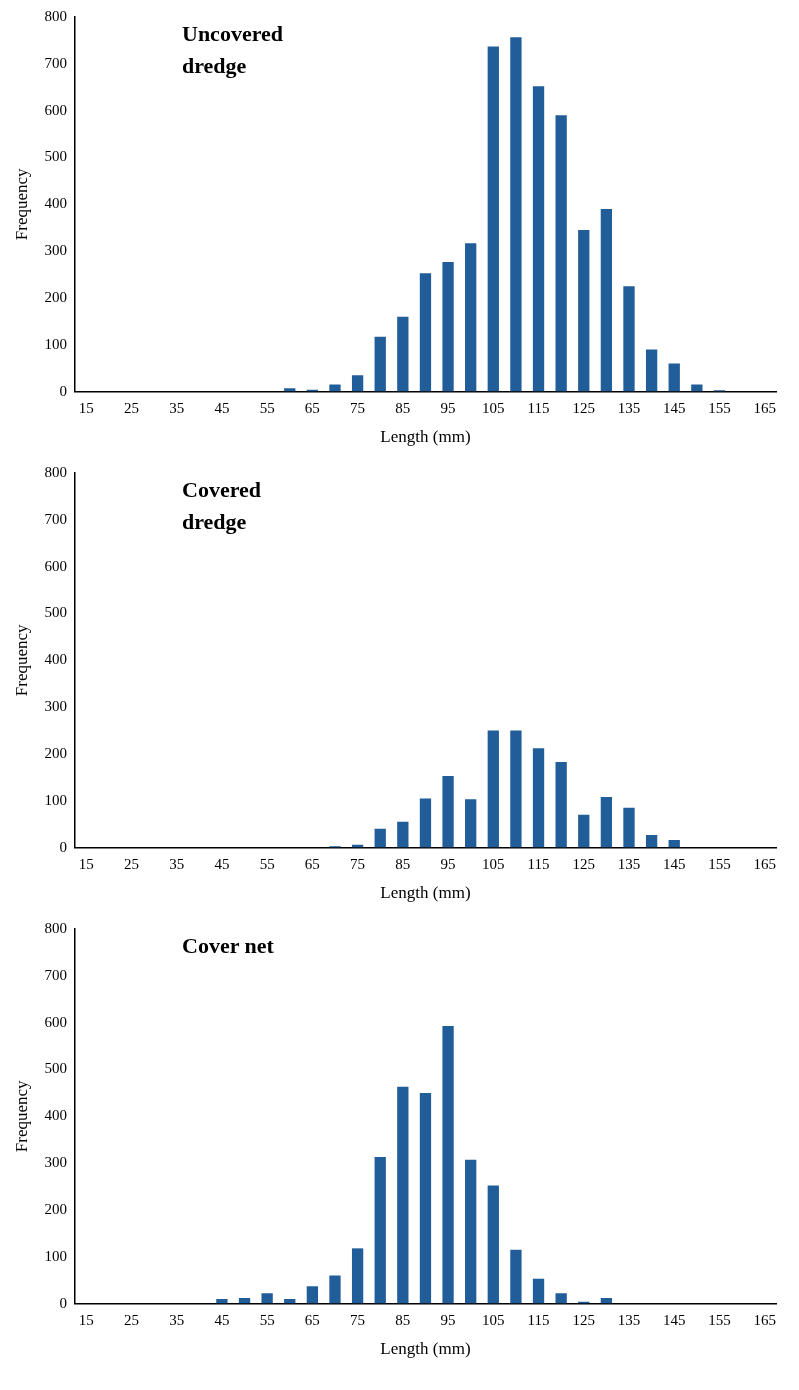  I want to click on x-tick-label: 125, so click(584, 1319).